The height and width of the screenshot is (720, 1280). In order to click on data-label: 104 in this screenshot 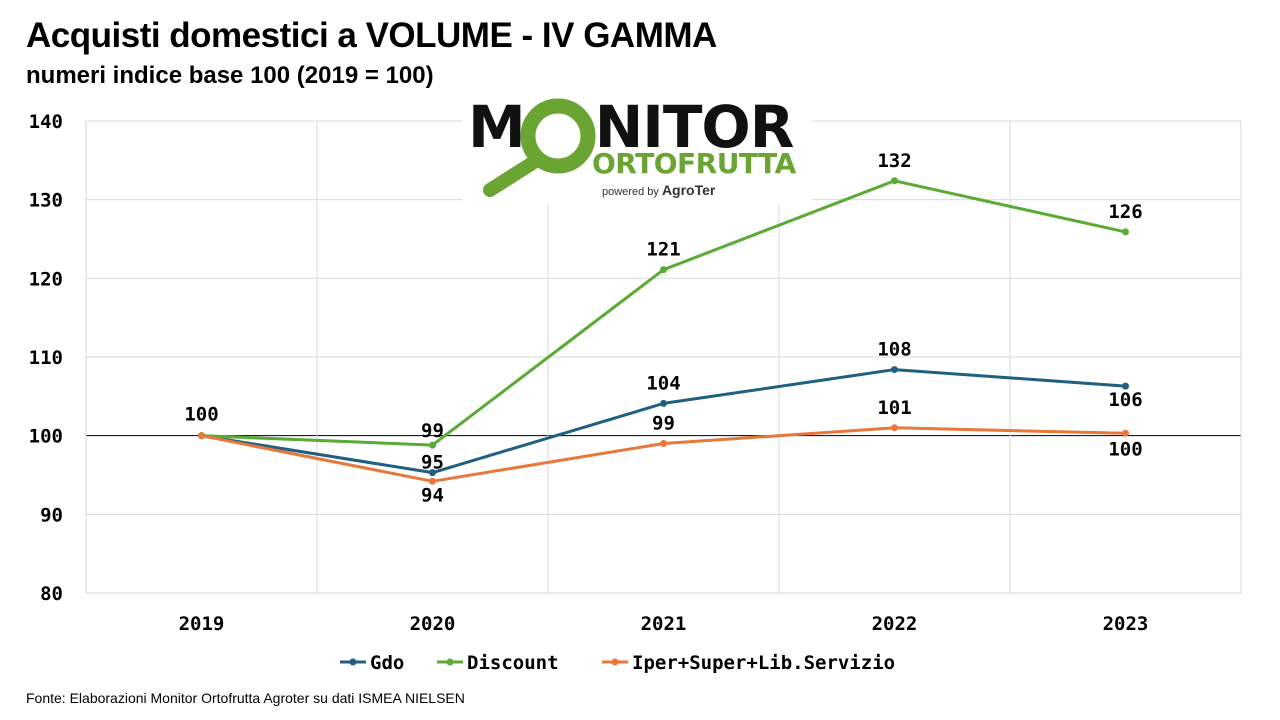, I will do `click(663, 383)`.